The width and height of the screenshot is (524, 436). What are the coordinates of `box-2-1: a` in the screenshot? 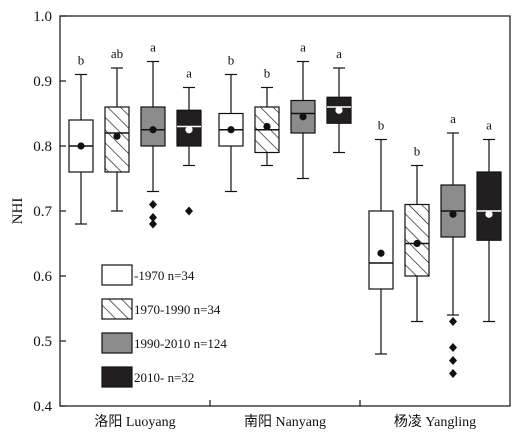 It's located at (303, 110).